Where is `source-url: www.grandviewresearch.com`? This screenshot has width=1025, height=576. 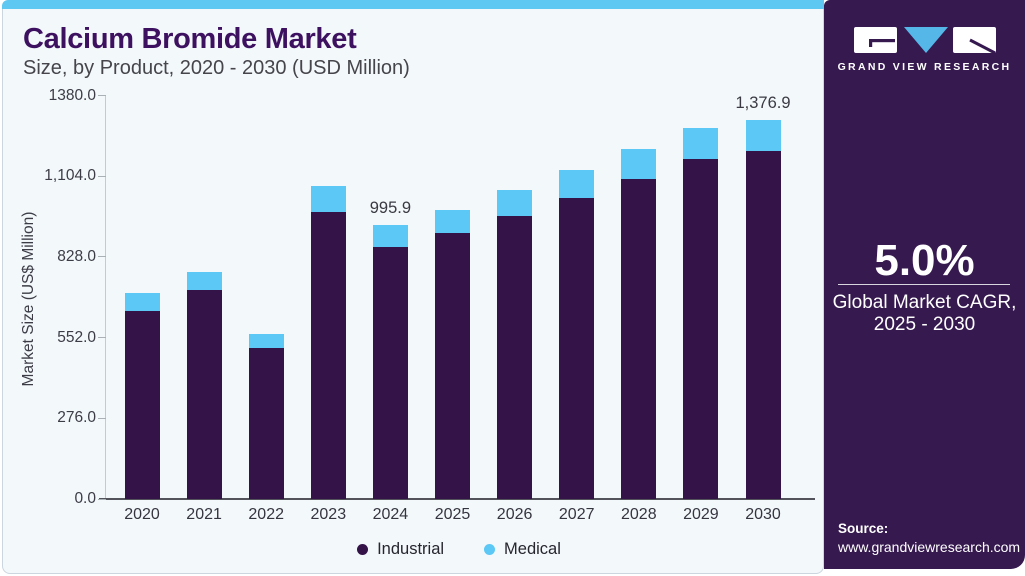 source-url: www.grandviewresearch.com is located at coordinates (929, 547).